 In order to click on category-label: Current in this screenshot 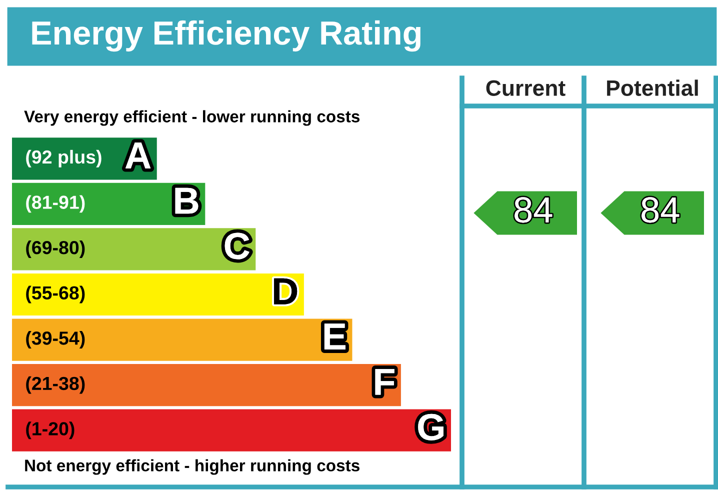, I will do `click(526, 88)`.